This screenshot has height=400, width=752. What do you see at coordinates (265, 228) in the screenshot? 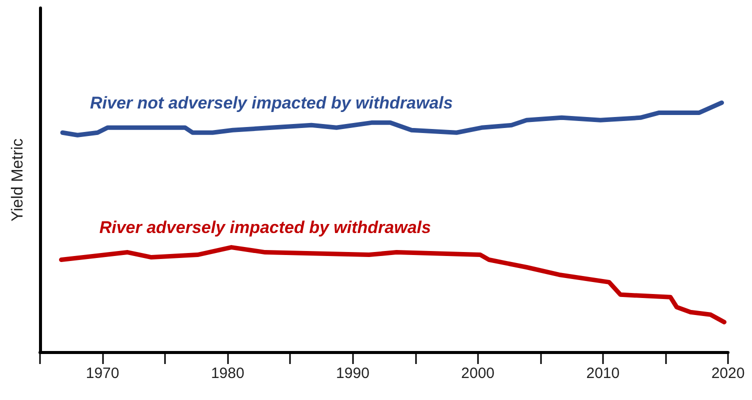
I see `series-label: River adversely impacted by withdrawals` at bounding box center [265, 228].